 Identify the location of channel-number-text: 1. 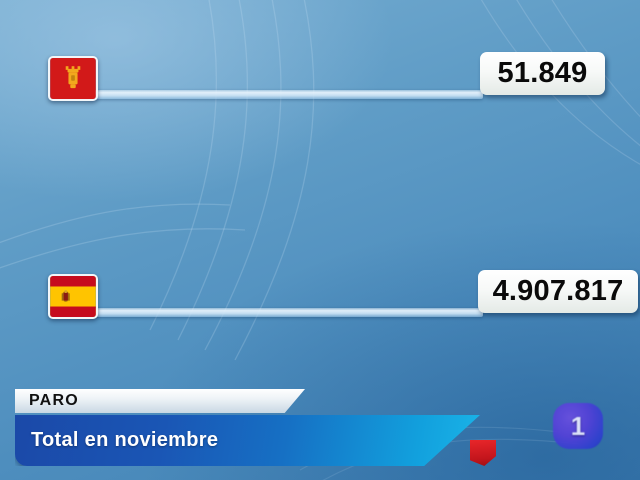
(578, 426).